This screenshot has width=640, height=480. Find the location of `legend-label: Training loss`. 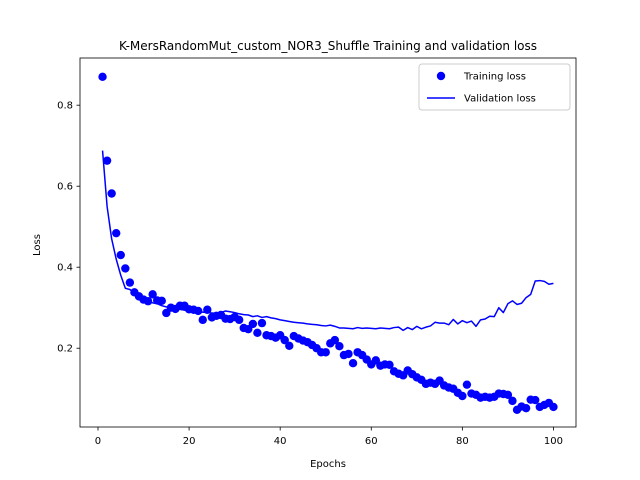

legend-label: Training loss is located at coordinates (494, 77).